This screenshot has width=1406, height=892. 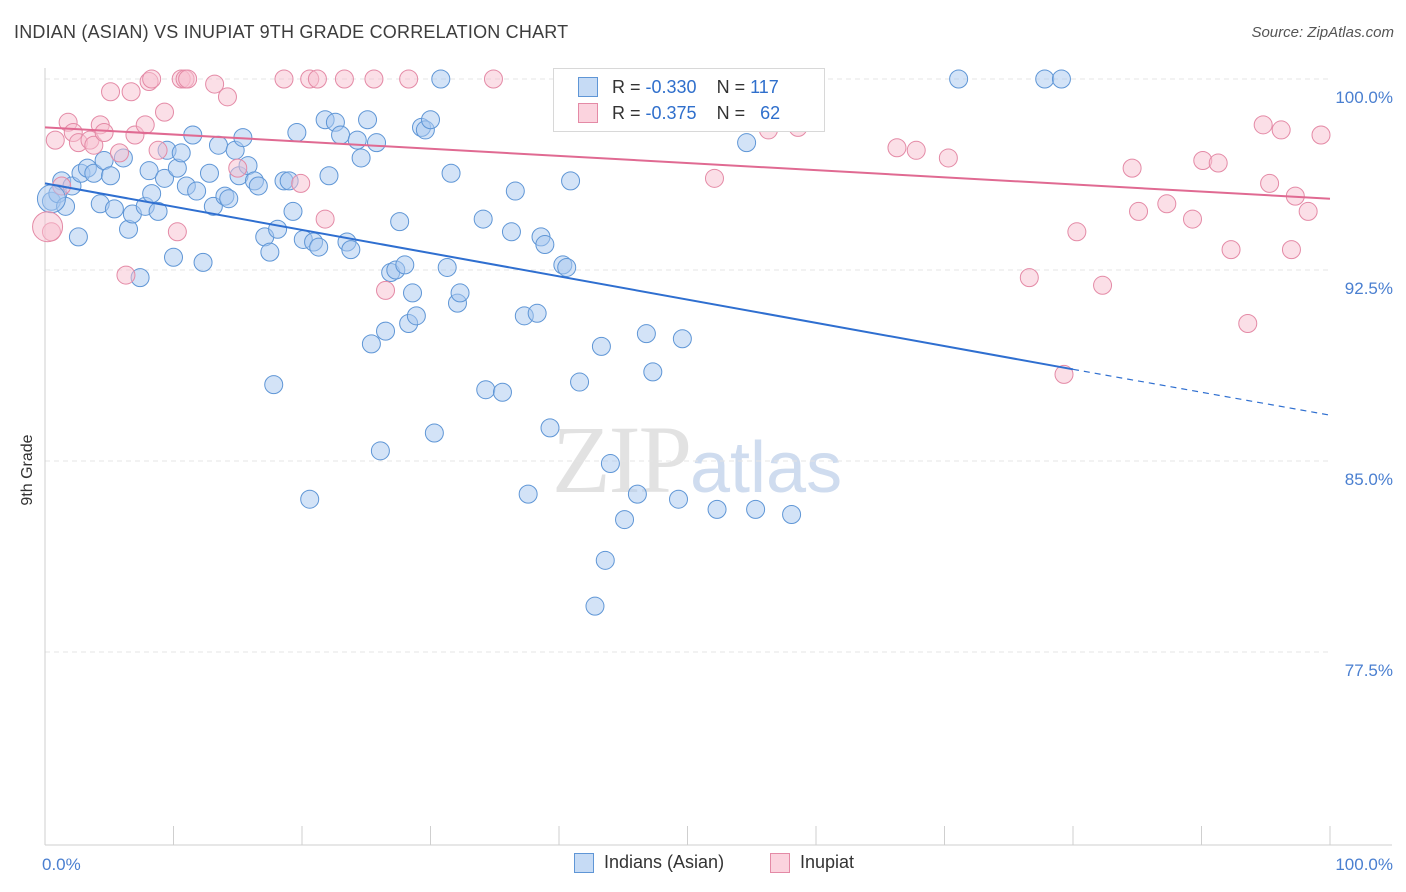 I want to click on watermark: ZIPatlas, so click(x=697, y=459).